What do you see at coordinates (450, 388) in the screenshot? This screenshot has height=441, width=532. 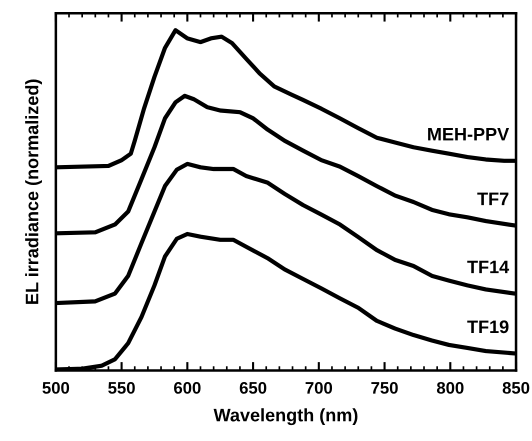 I see `x-tick-label: 800` at bounding box center [450, 388].